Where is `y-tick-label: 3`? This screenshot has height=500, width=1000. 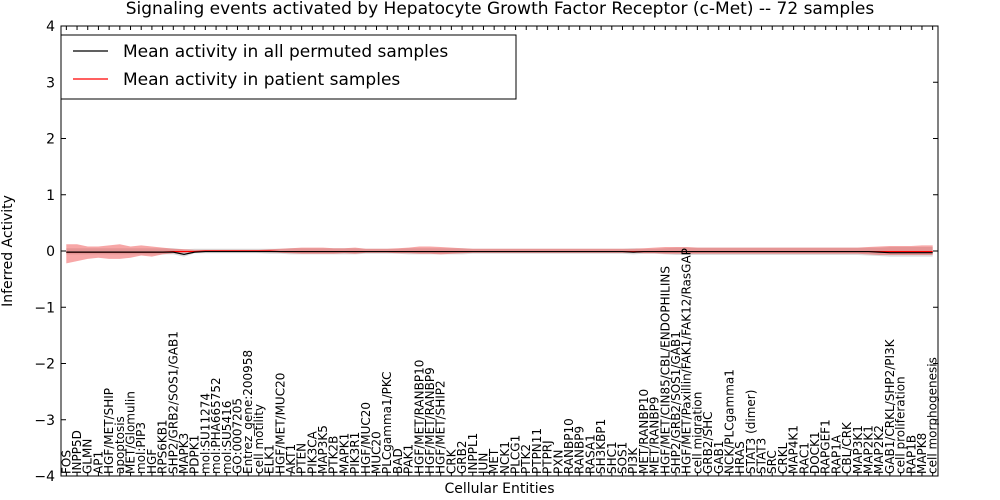 y-tick-label: 3 is located at coordinates (50, 83).